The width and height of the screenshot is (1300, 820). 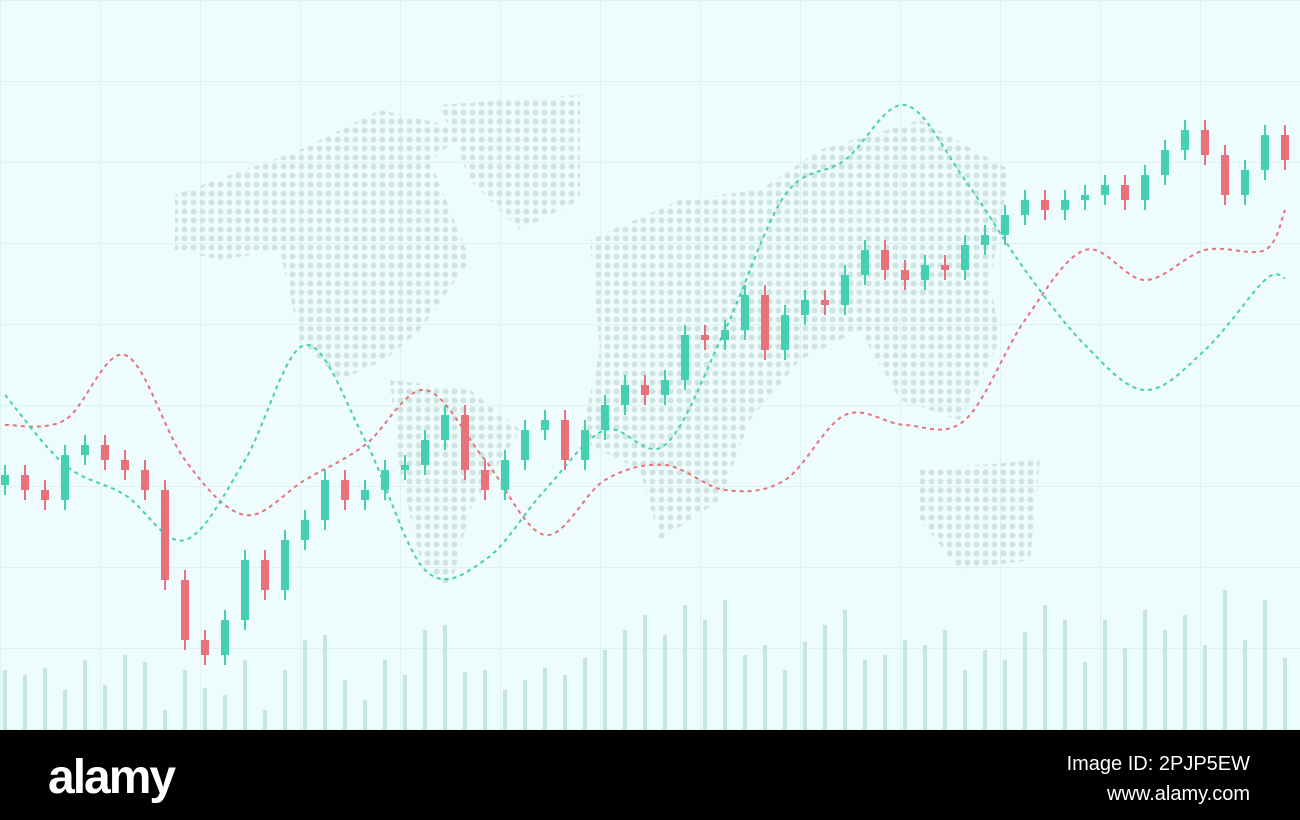 I want to click on map-americas-south, so click(x=455, y=485).